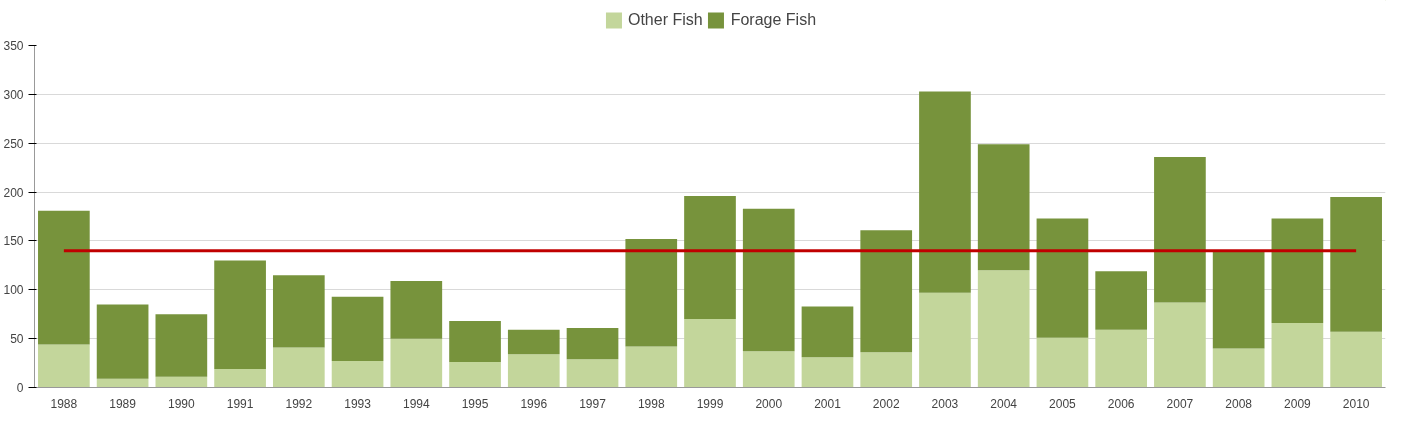 This screenshot has width=1409, height=421. What do you see at coordinates (416, 403) in the screenshot?
I see `x-tick-label: 1994` at bounding box center [416, 403].